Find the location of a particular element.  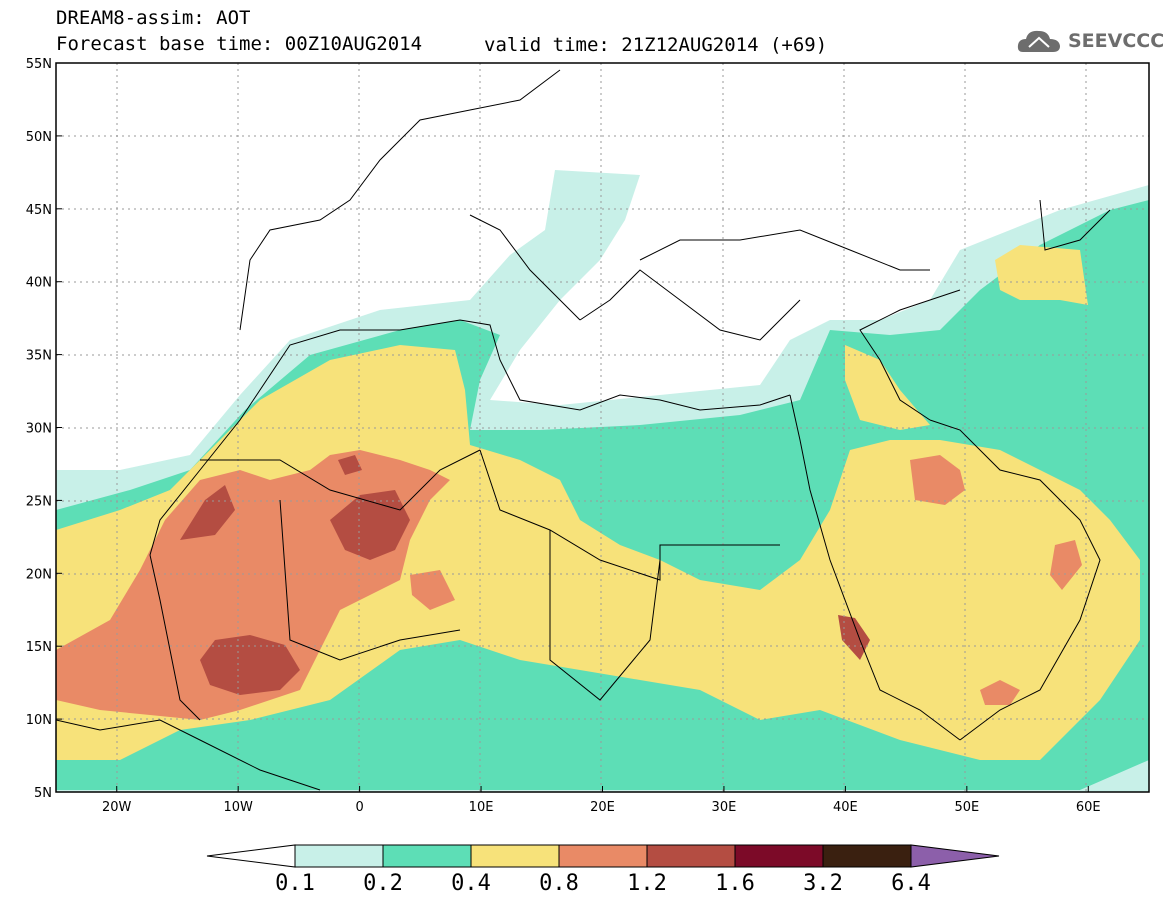

lon-tick-label: 0 is located at coordinates (359, 807).